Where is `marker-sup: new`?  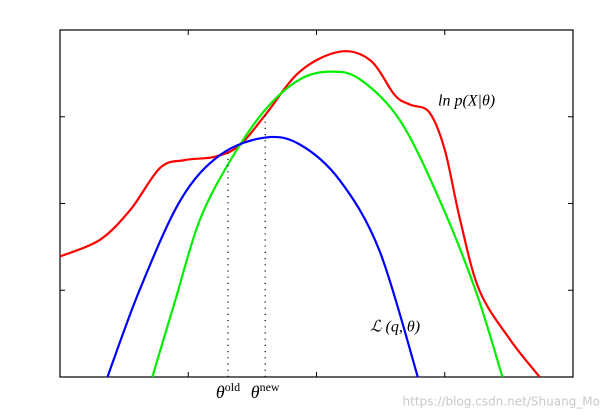
marker-sup: new is located at coordinates (270, 387).